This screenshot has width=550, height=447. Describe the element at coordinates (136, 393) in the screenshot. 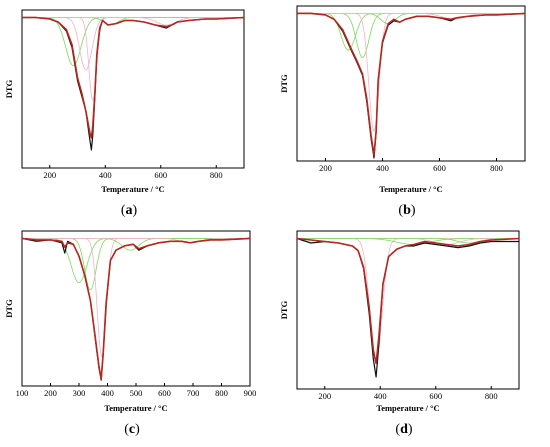

I see `x-tick-label: 500` at that location.